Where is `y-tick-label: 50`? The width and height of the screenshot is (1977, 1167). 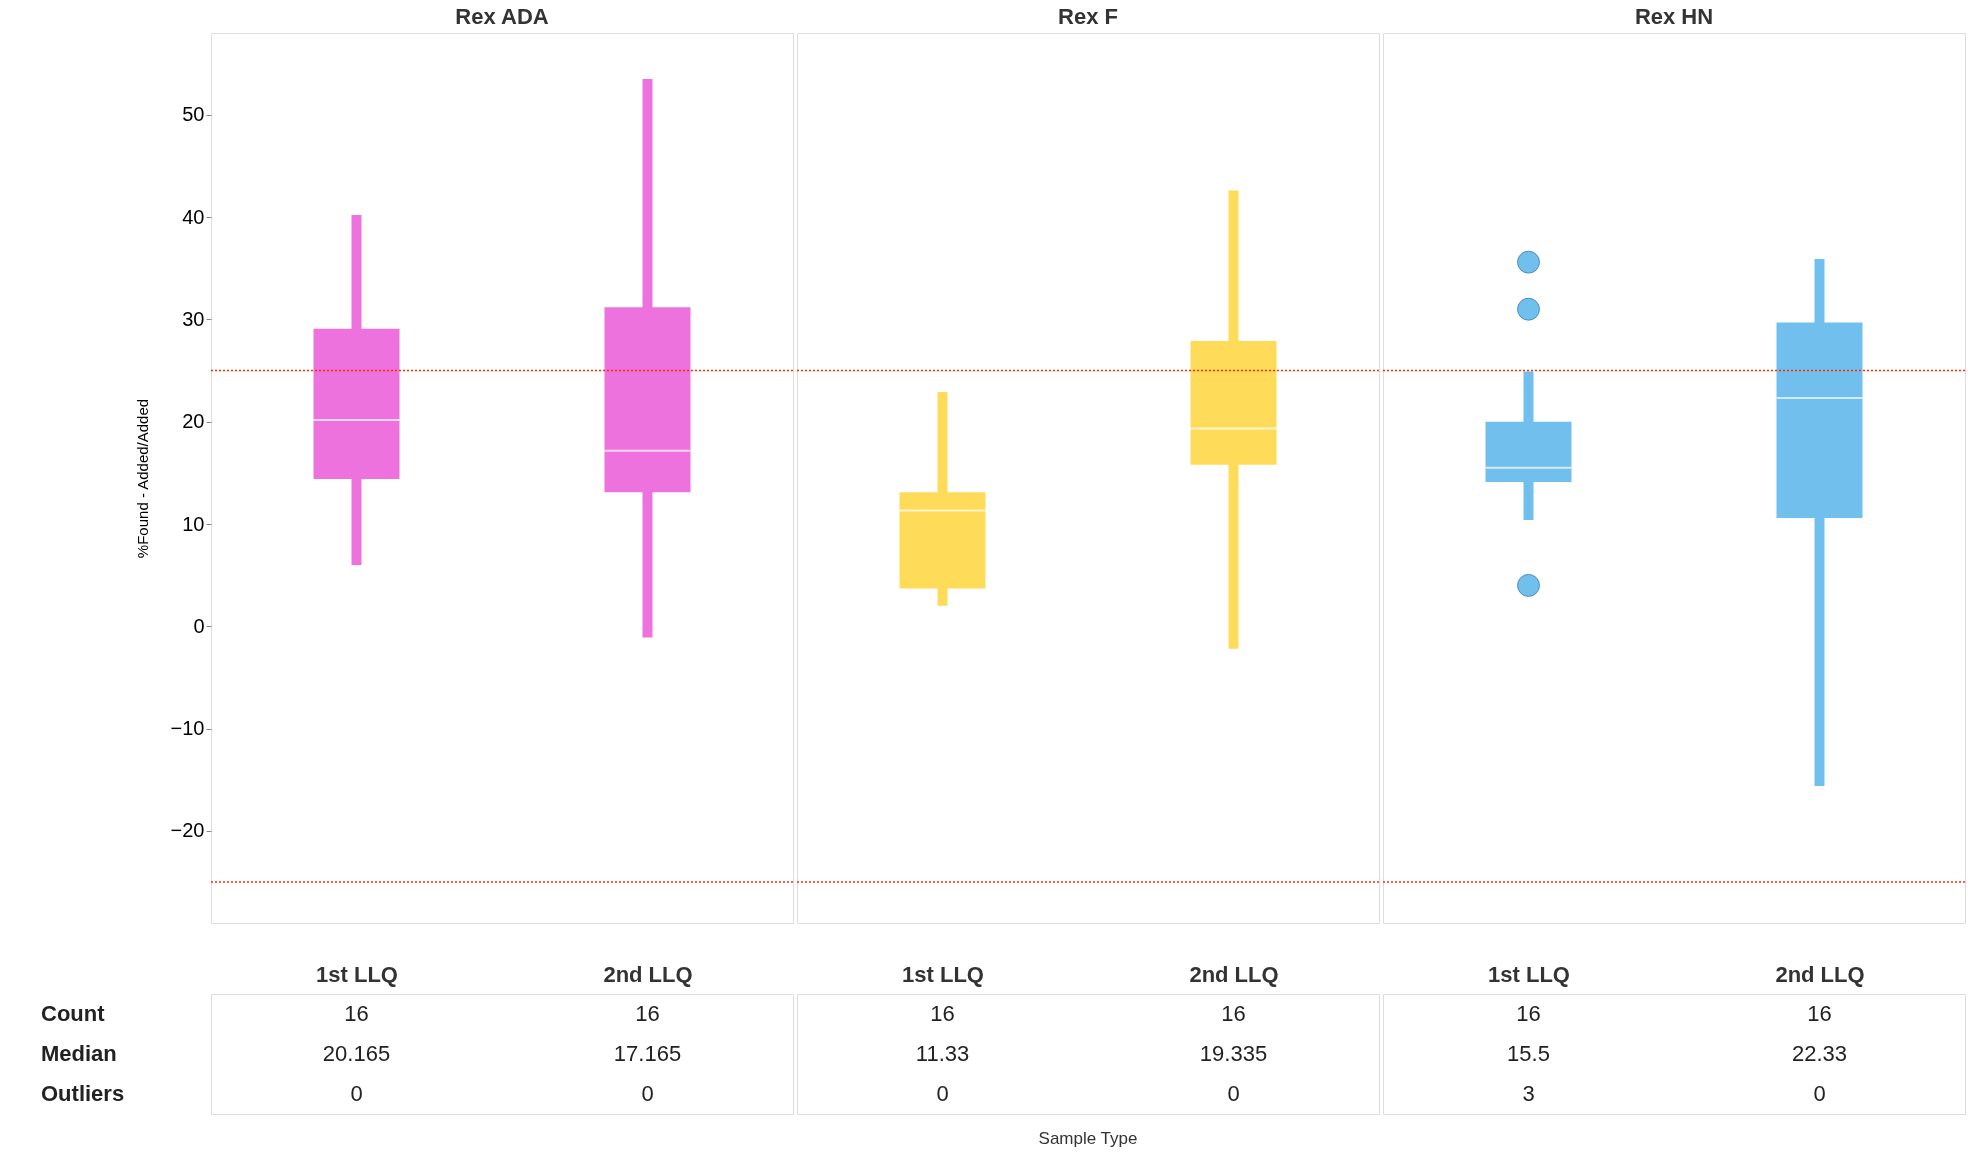
y-tick-label: 50 is located at coordinates (193, 114).